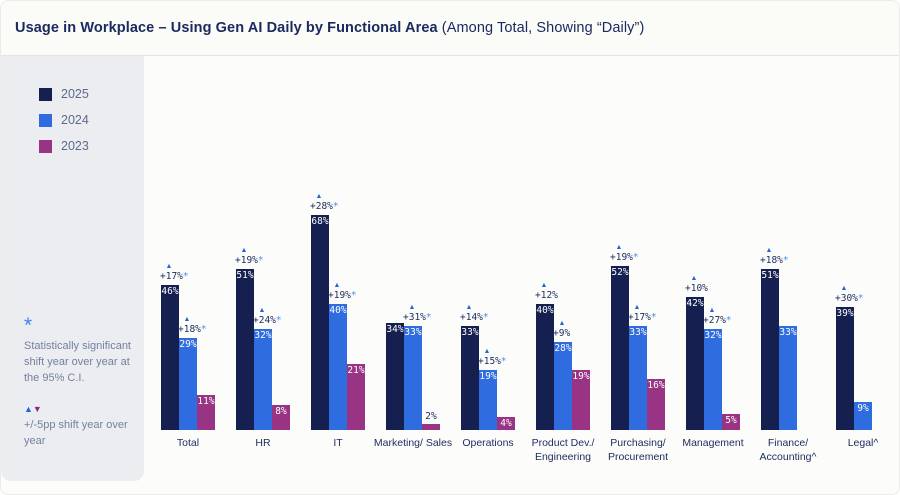 The height and width of the screenshot is (495, 900). What do you see at coordinates (863, 408) in the screenshot?
I see `bar-value: 9%` at bounding box center [863, 408].